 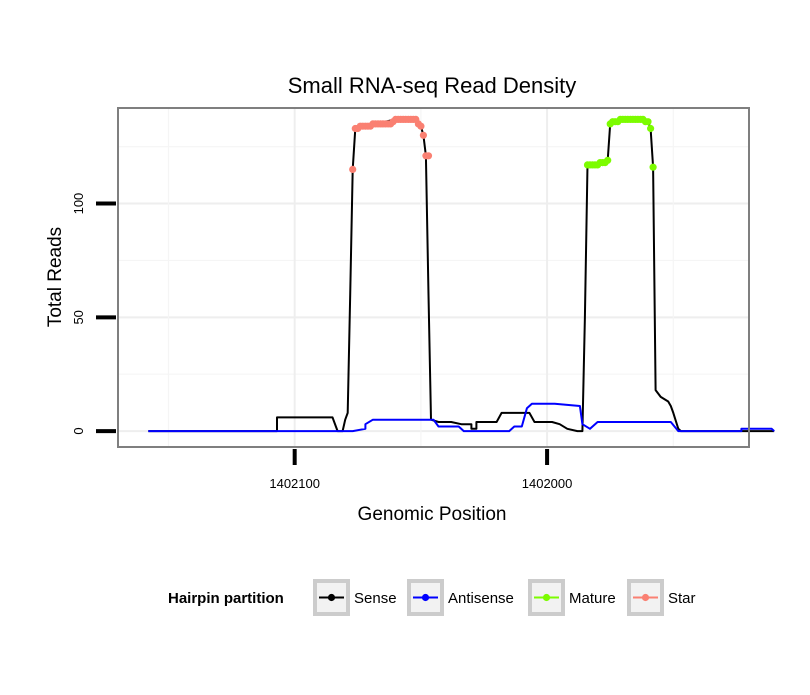 I want to click on x-tick-label: 1402000, so click(x=547, y=483).